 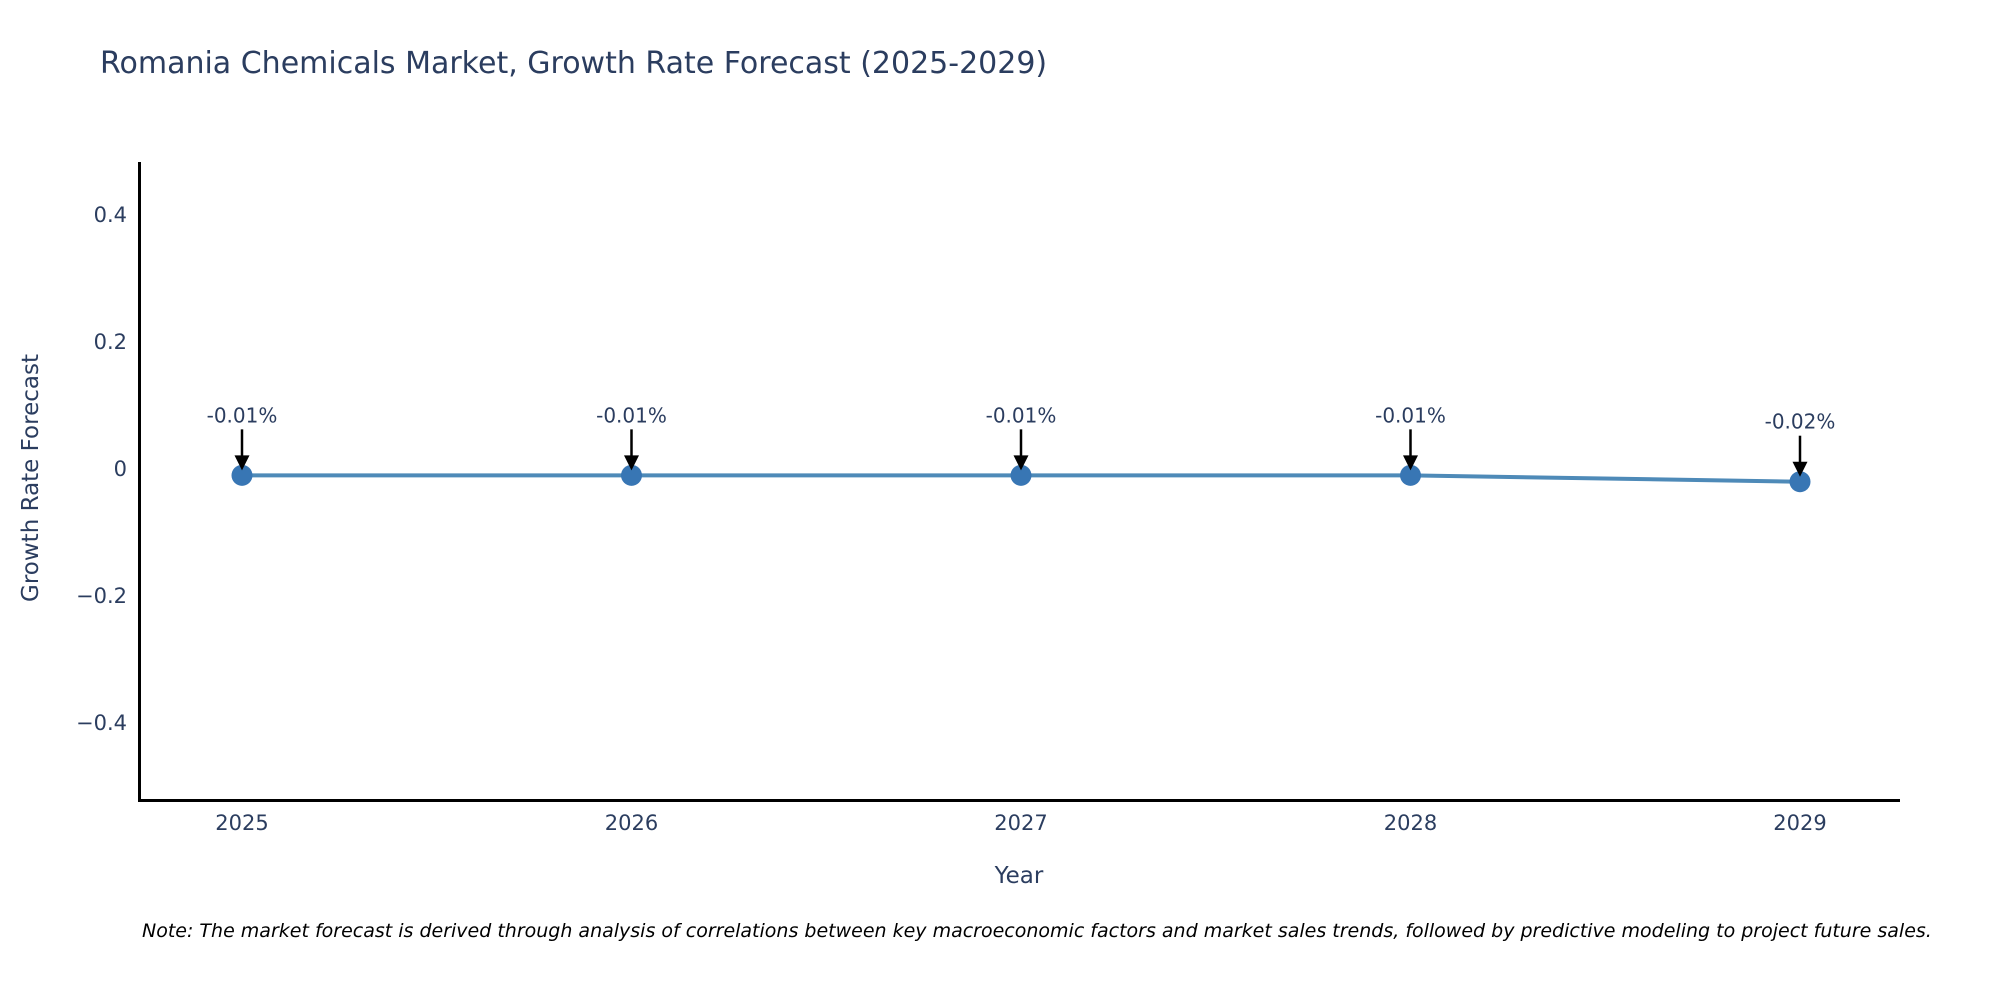 I want to click on x-tick-label: 2027, so click(x=1020, y=823).